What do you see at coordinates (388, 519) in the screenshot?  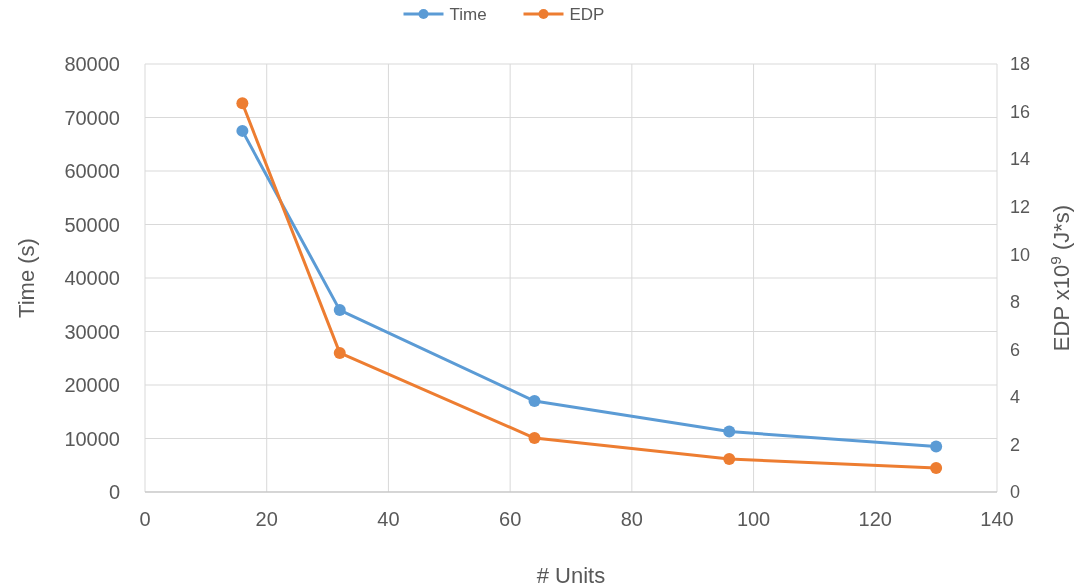 I see `x-tick-label: 40` at bounding box center [388, 519].